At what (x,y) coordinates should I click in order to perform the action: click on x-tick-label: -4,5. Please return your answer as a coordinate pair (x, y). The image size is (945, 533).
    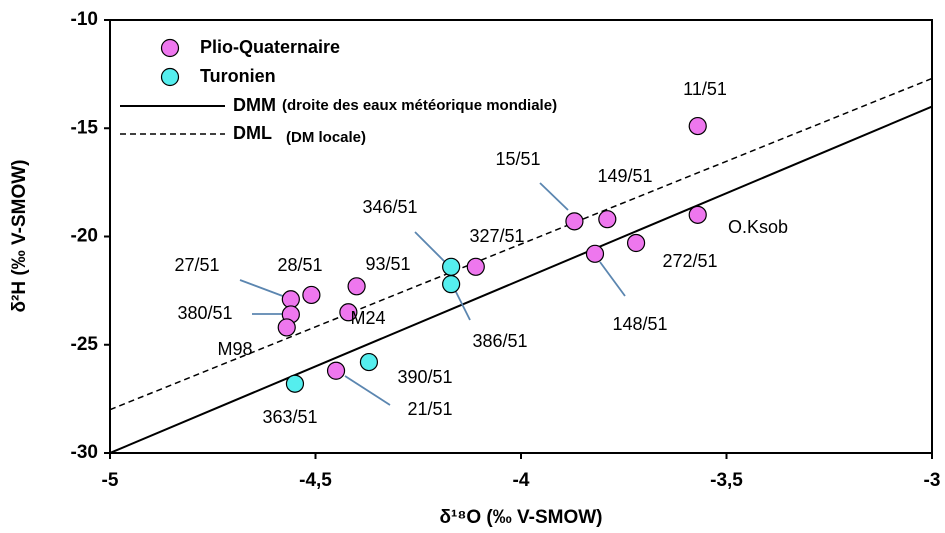
    Looking at the image, I should click on (315, 480).